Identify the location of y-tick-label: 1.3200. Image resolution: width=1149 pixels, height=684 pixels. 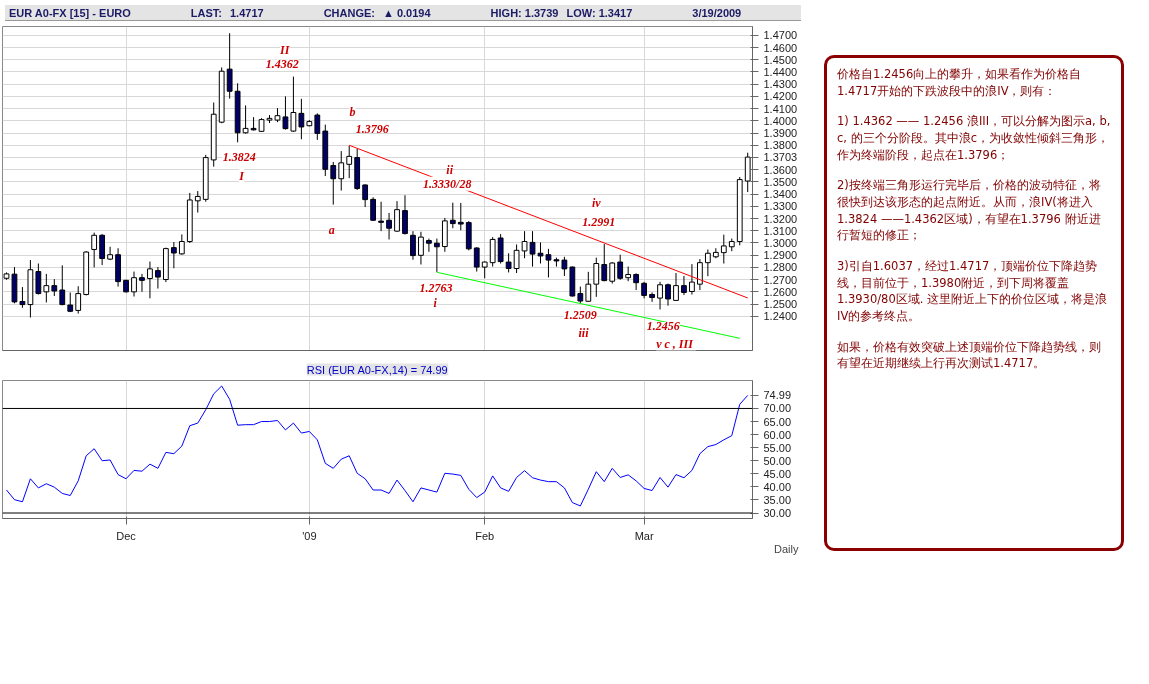
(780, 218).